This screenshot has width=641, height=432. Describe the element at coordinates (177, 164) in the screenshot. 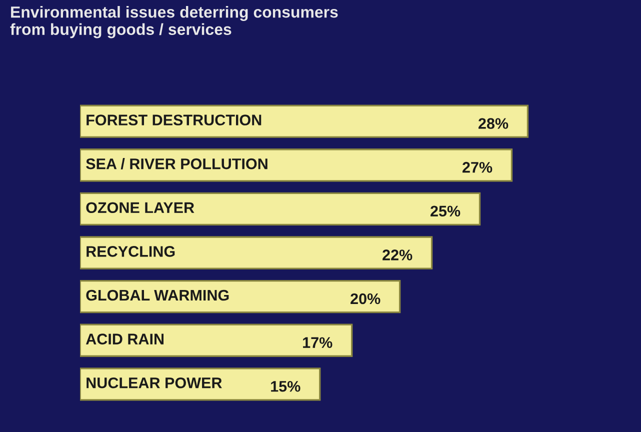

I see `y-tick-label: SEA / RIVER POLLUTION` at that location.